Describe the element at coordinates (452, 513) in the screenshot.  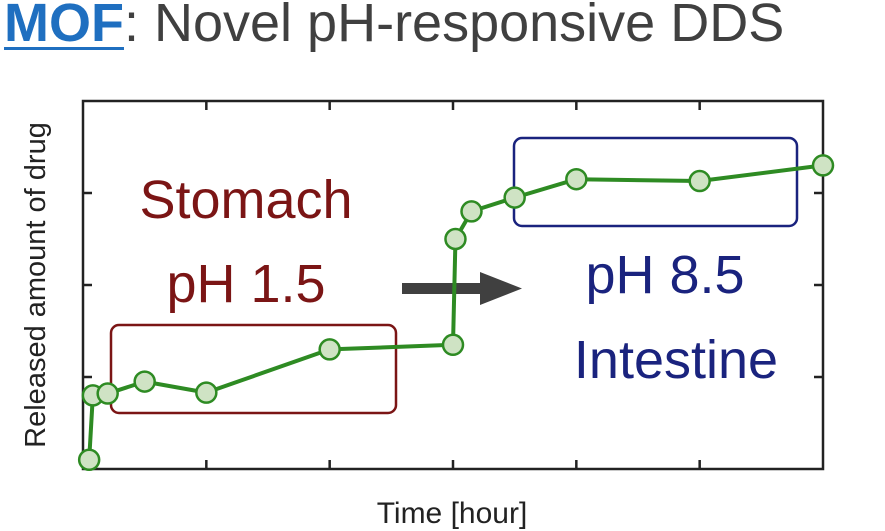
I see `x-axis-label: Time [hour]` at that location.